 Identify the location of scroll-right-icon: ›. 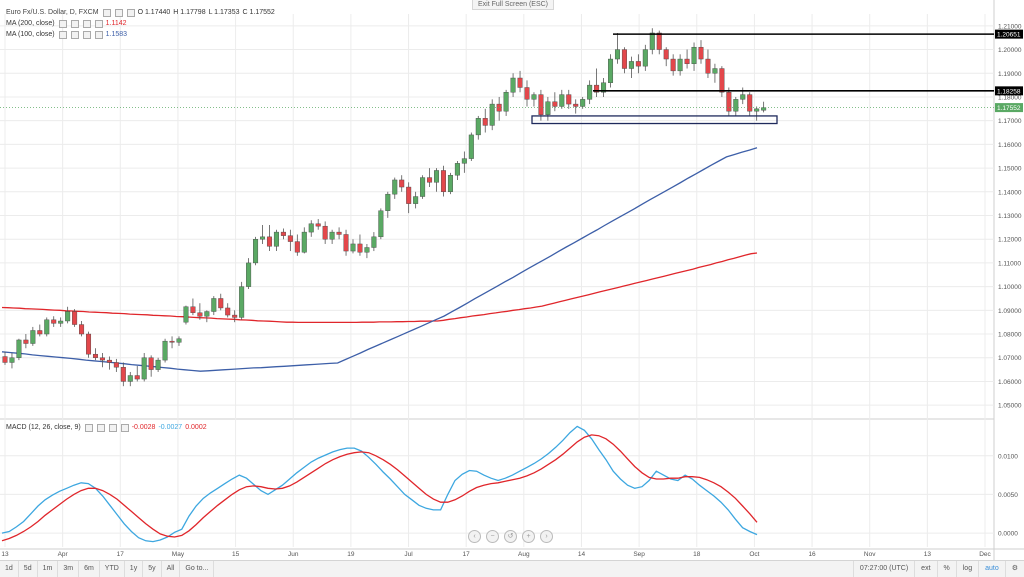
(546, 536).